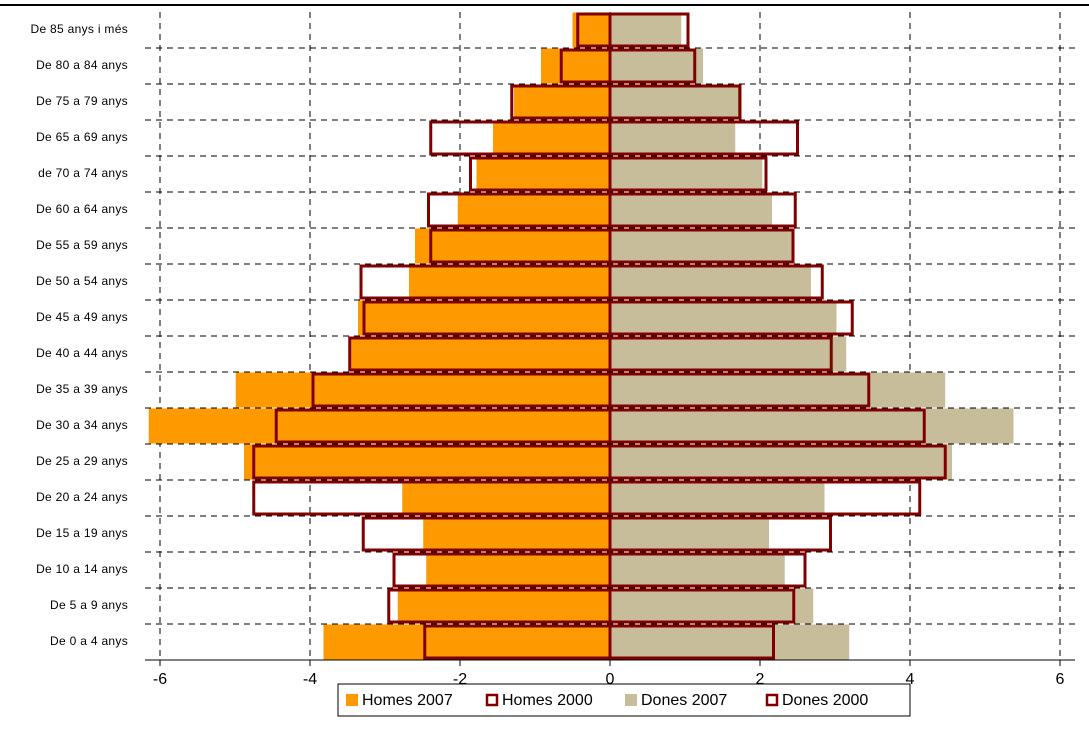 The height and width of the screenshot is (752, 1089). Describe the element at coordinates (760, 679) in the screenshot. I see `x-tick-label: 2` at that location.